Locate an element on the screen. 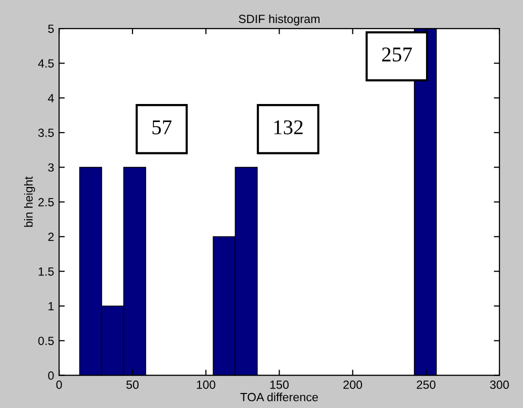 The image size is (523, 408). x-tick-label: 0 is located at coordinates (59, 384).